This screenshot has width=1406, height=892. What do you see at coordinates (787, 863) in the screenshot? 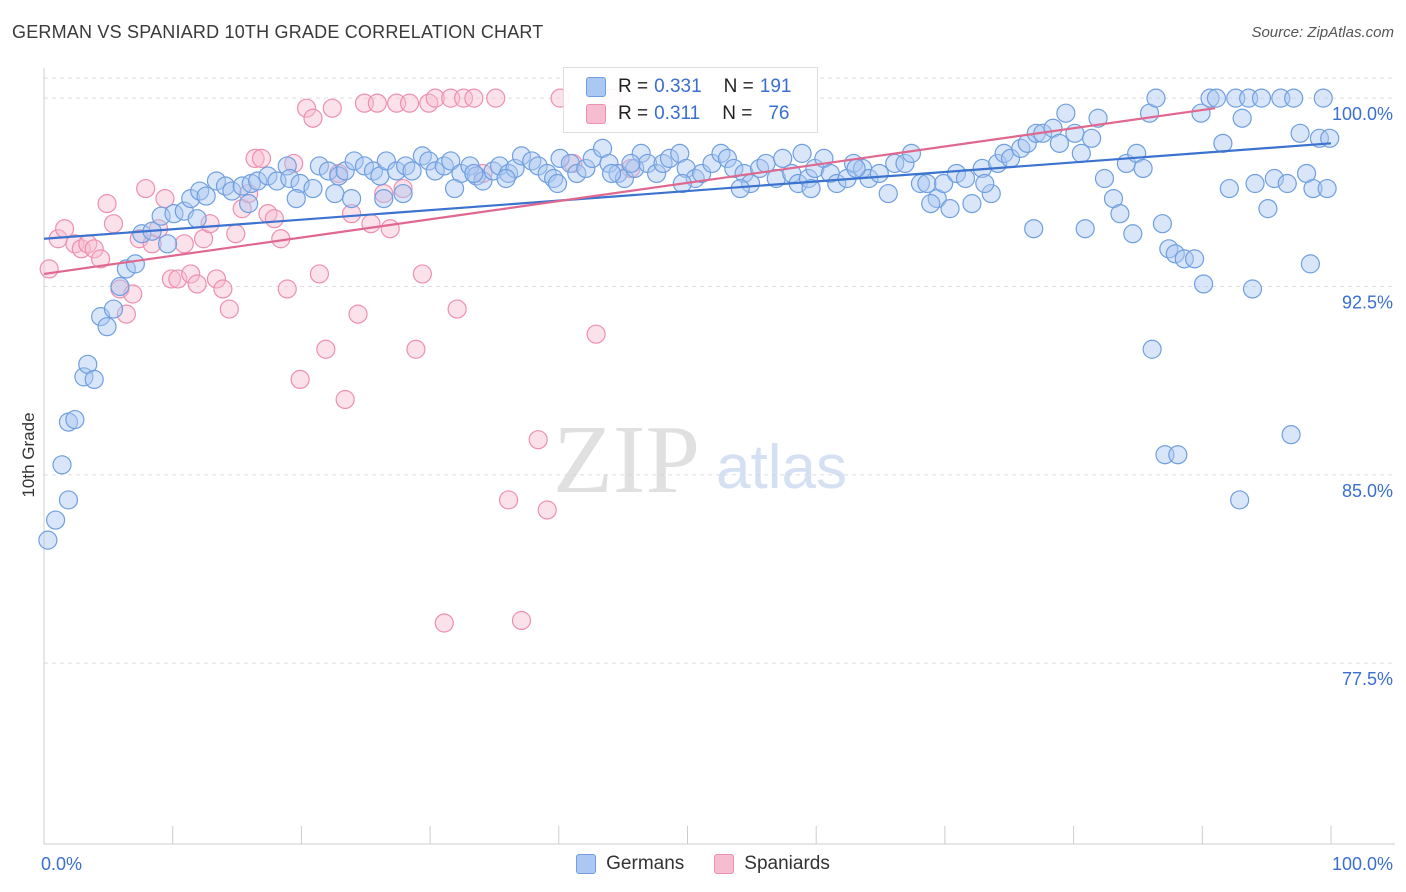
I see `spaniards-legend-label: Spaniards` at bounding box center [787, 863].